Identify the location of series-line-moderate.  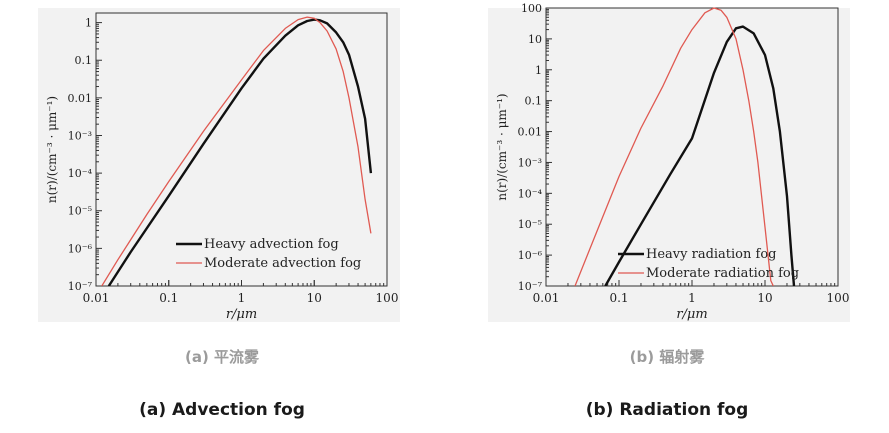
(674, 146).